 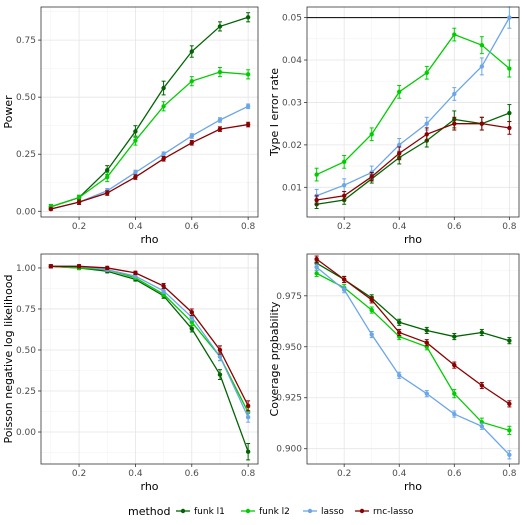 What do you see at coordinates (292, 146) in the screenshot?
I see `y-tick-label: 0.02` at bounding box center [292, 146].